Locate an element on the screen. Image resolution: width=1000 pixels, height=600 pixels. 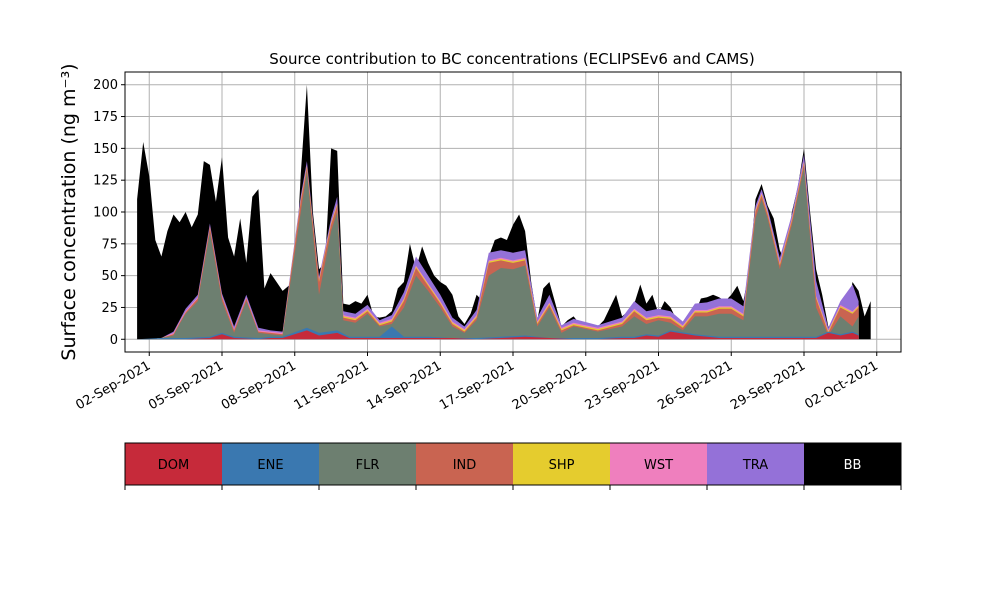
y-tick-label: 75 is located at coordinates (109, 244).